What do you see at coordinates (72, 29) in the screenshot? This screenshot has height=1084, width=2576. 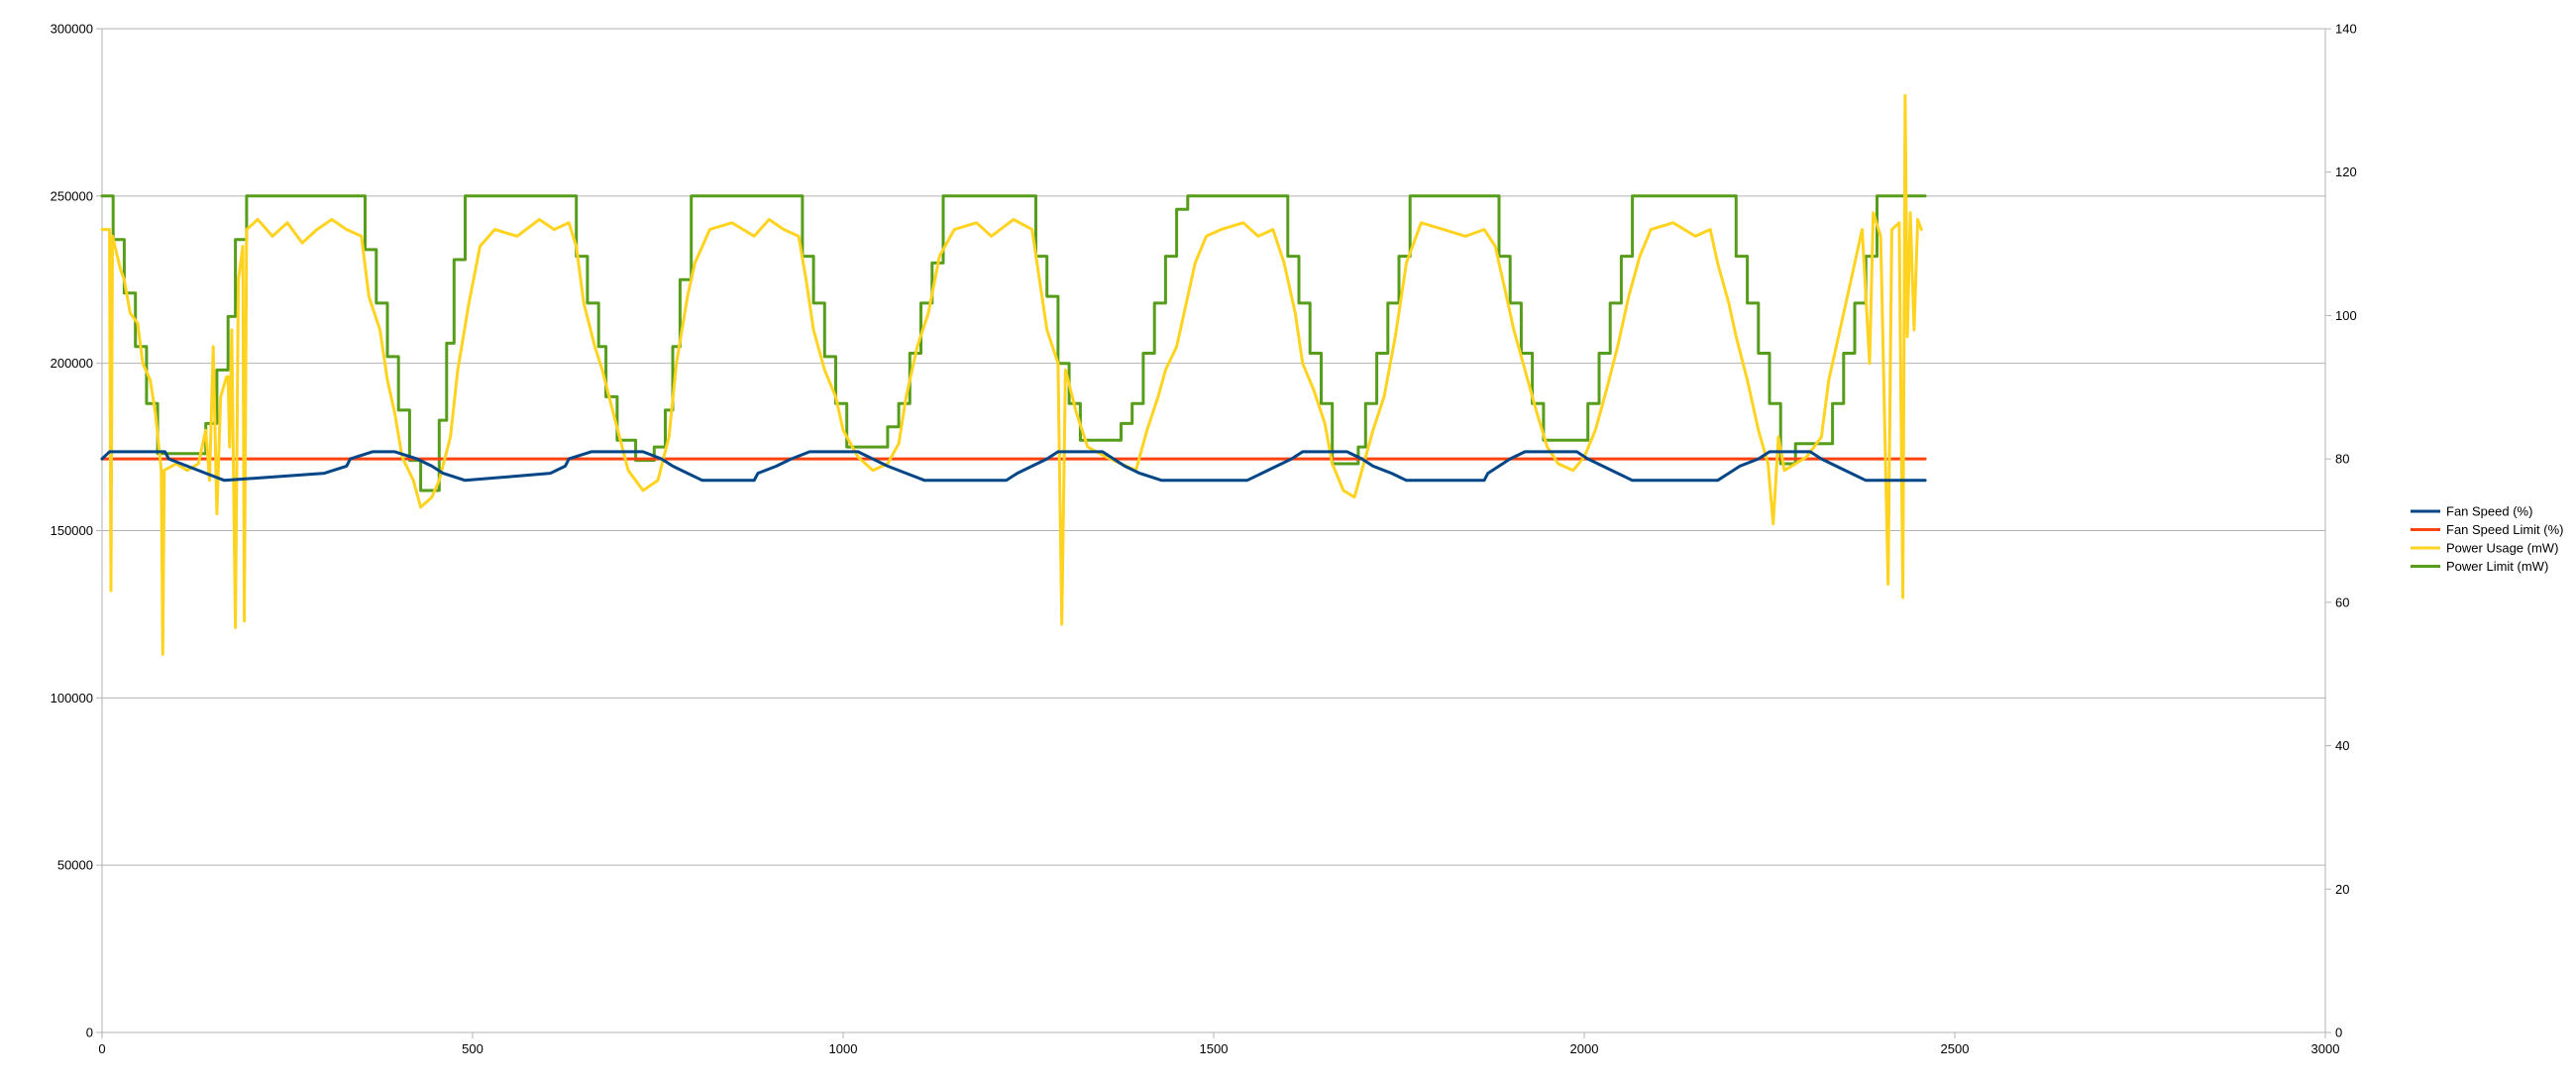 I see `y-tick-label: 300000` at bounding box center [72, 29].